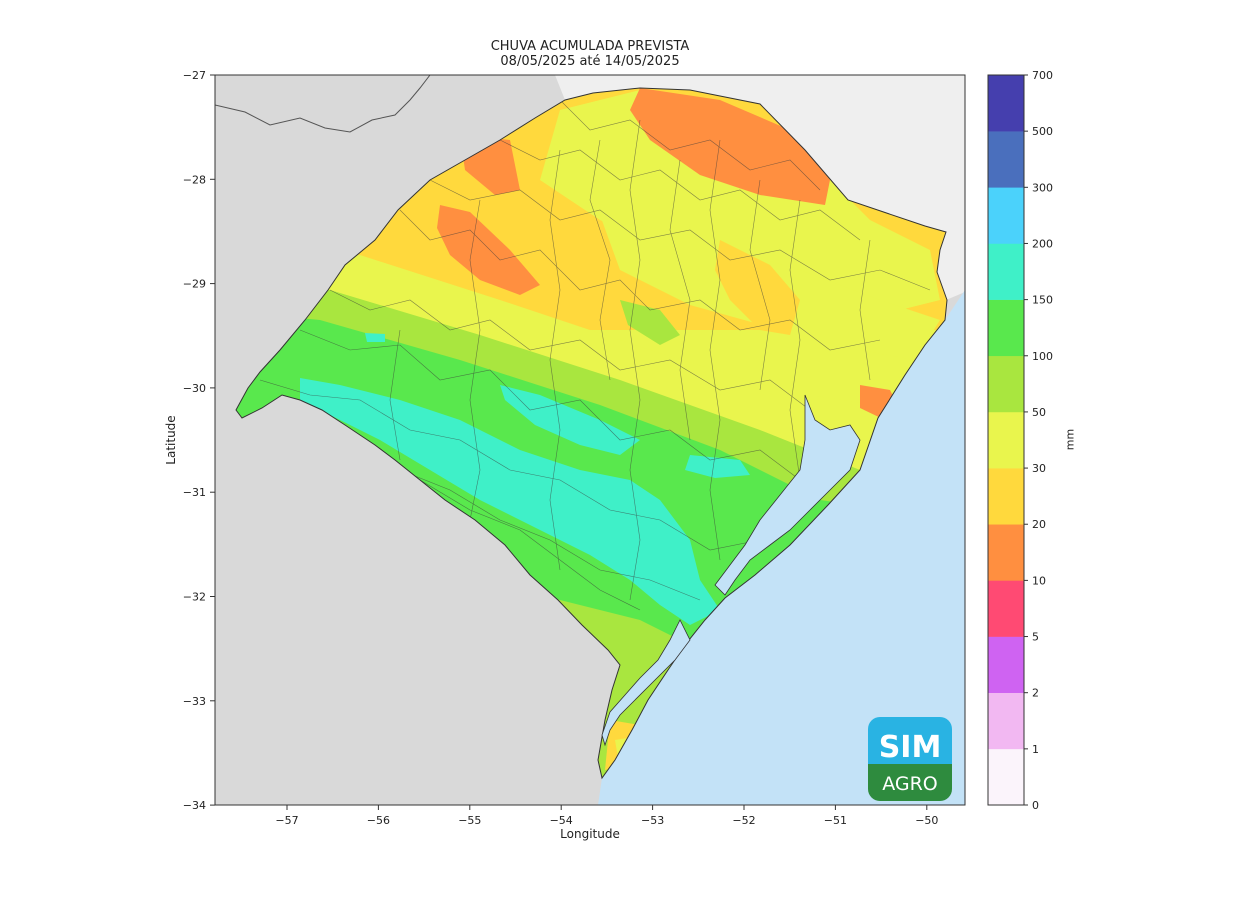 This screenshot has height=900, width=1250. Describe the element at coordinates (171, 440) in the screenshot. I see `y-axis-label: Latitude` at that location.